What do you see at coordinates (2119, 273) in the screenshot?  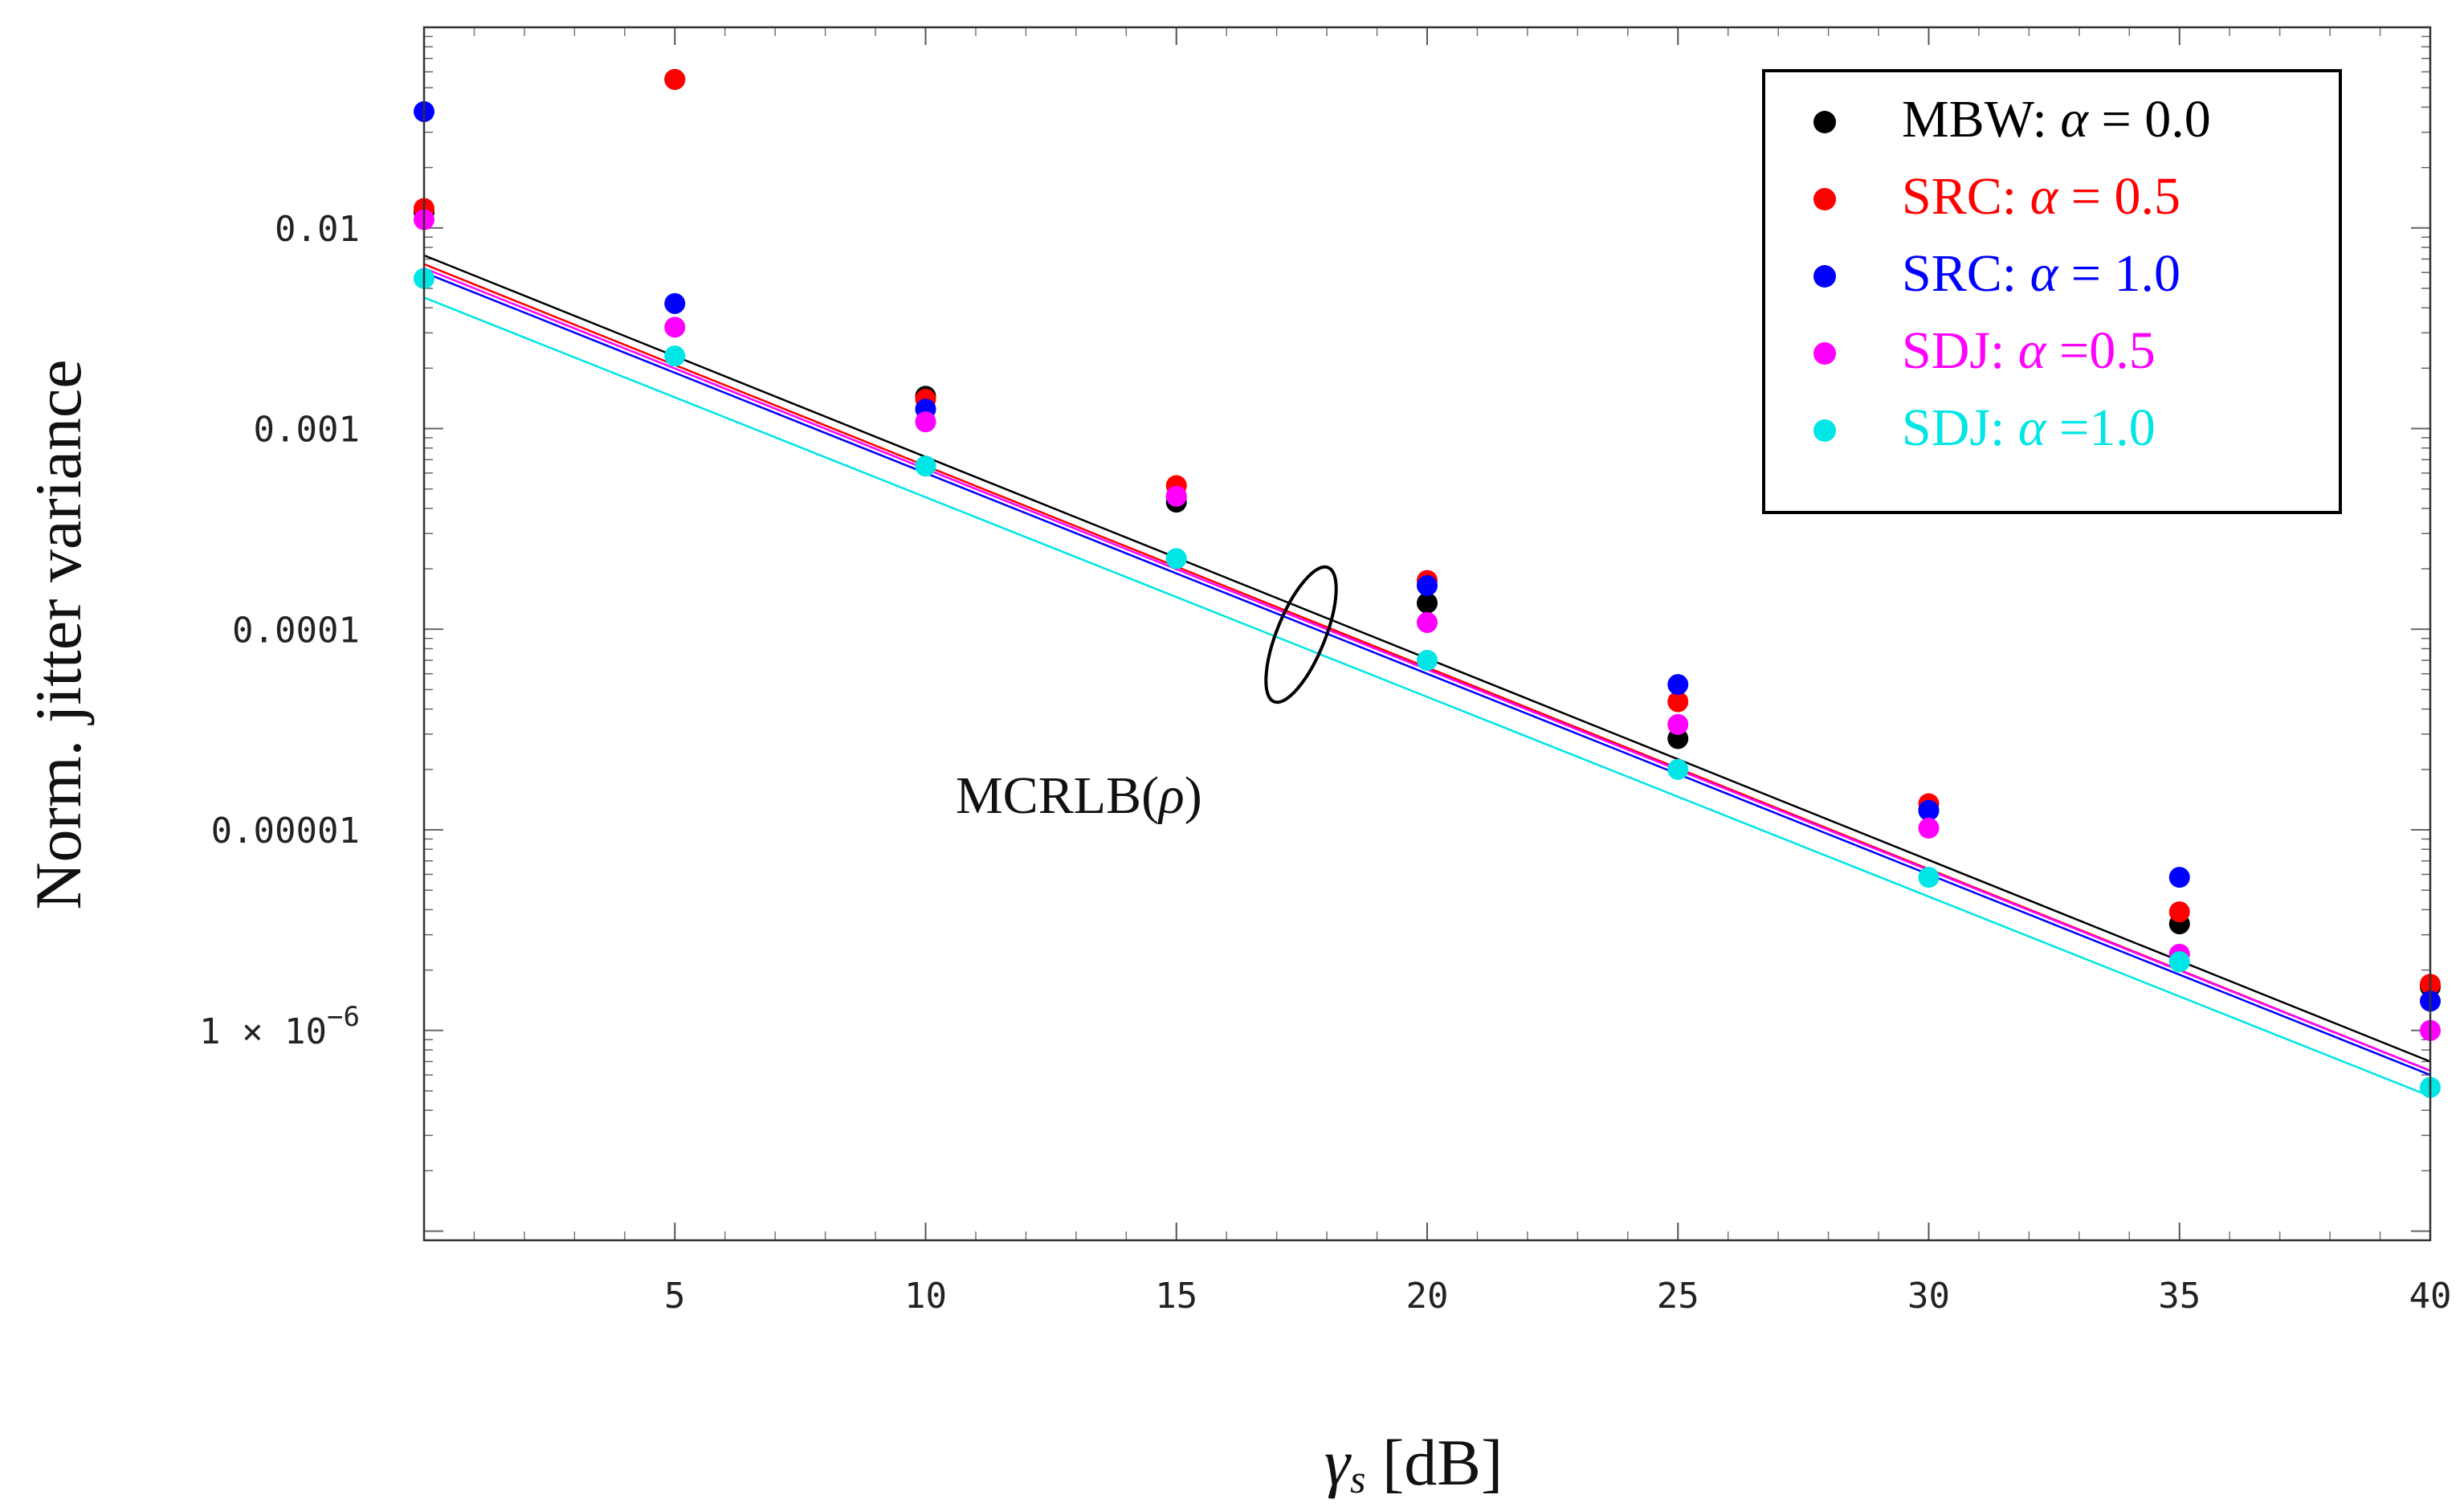 I see `legend-alpha-value: = 1.0` at bounding box center [2119, 273].